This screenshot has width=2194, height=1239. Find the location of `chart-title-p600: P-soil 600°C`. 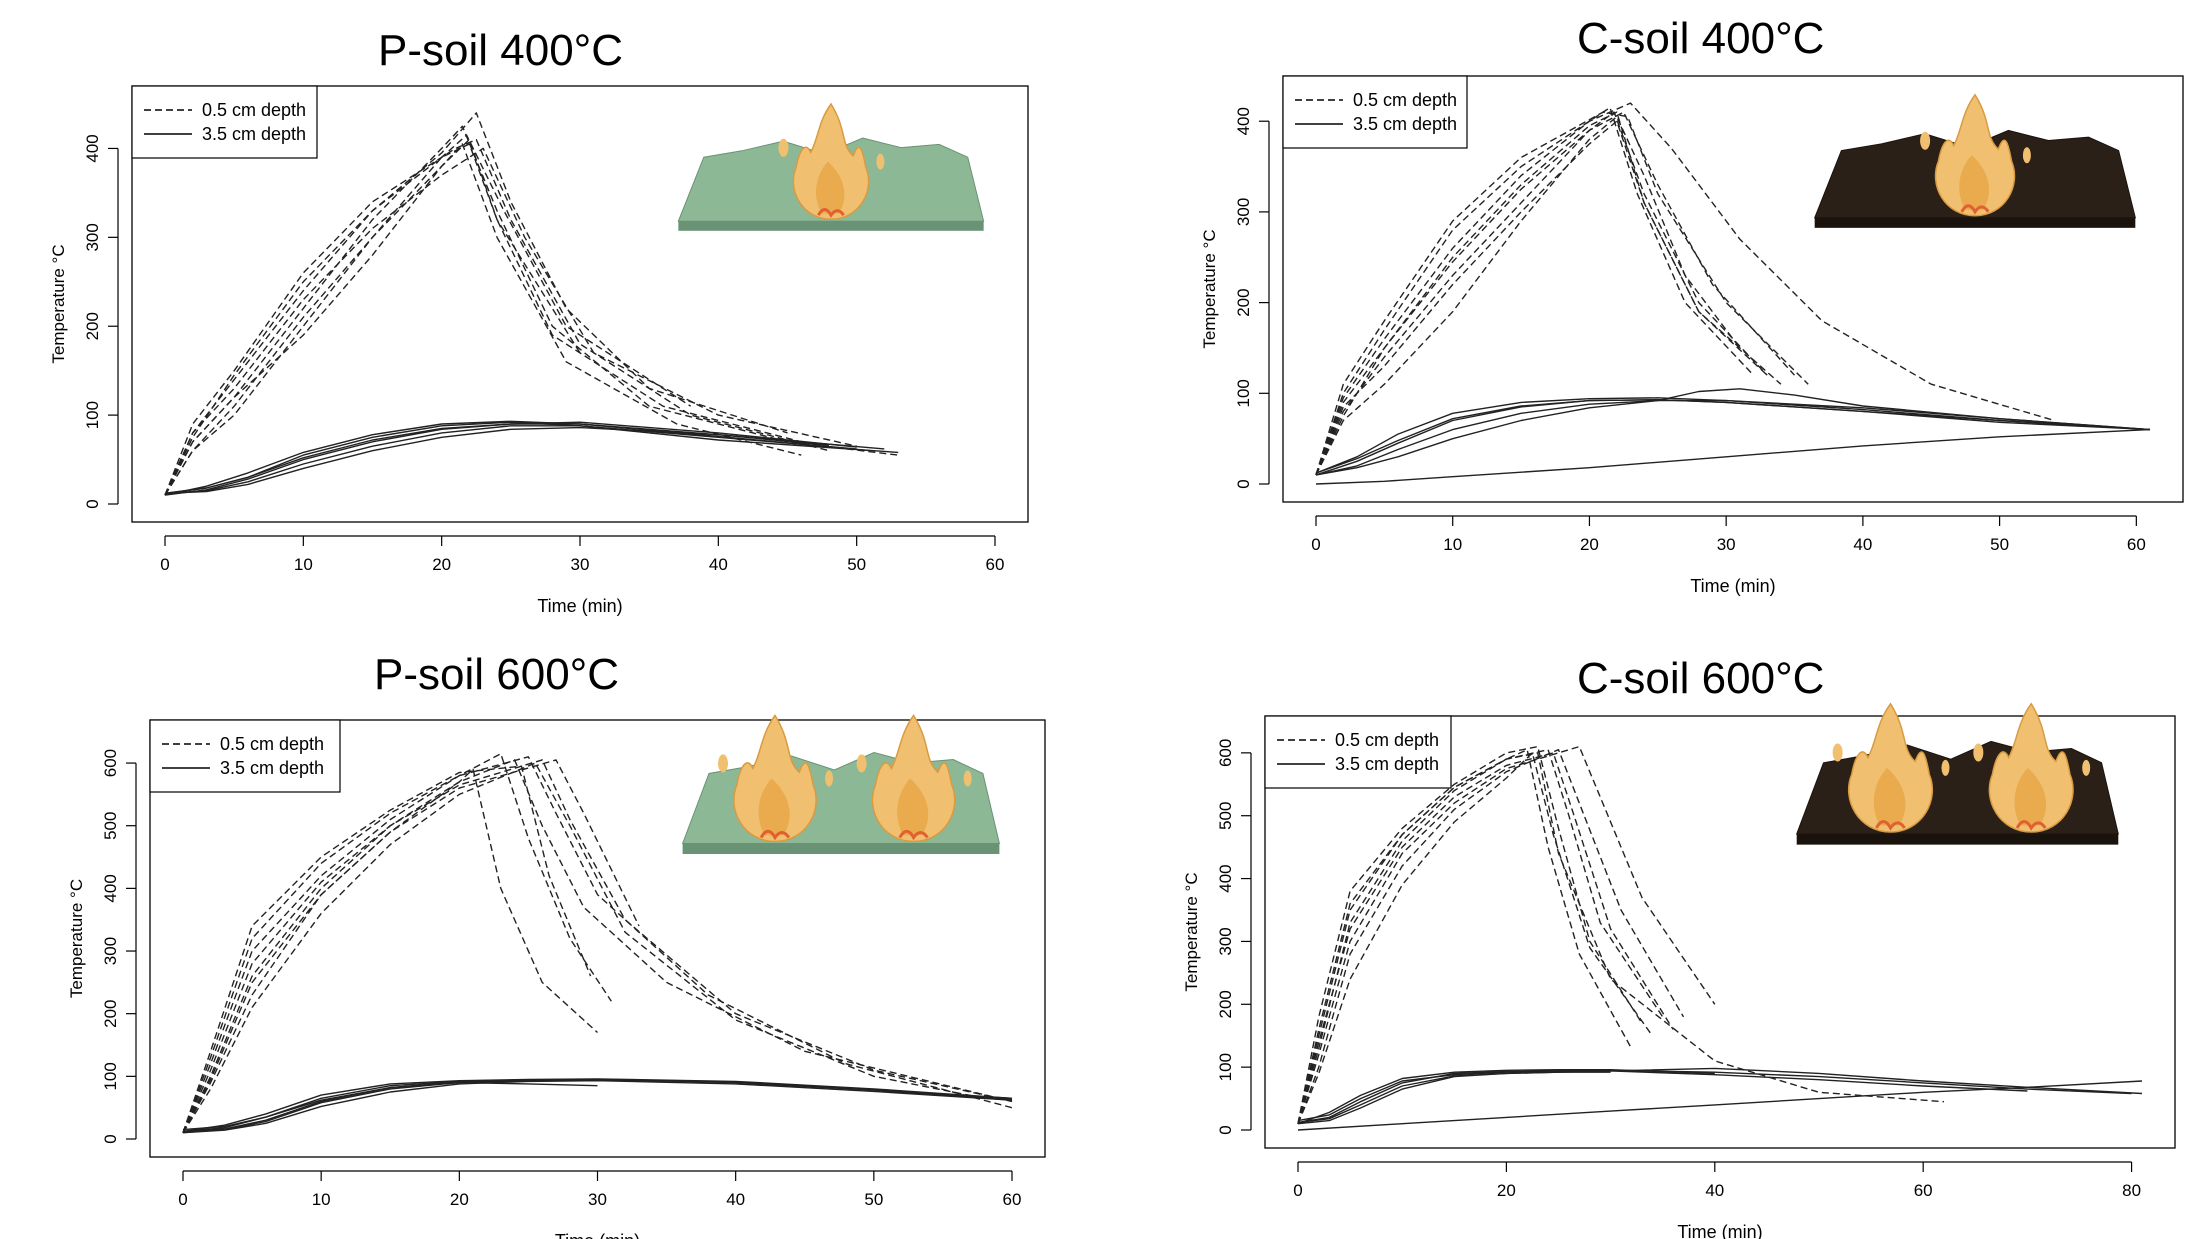

chart-title-p600: P-soil 600°C is located at coordinates (497, 674).